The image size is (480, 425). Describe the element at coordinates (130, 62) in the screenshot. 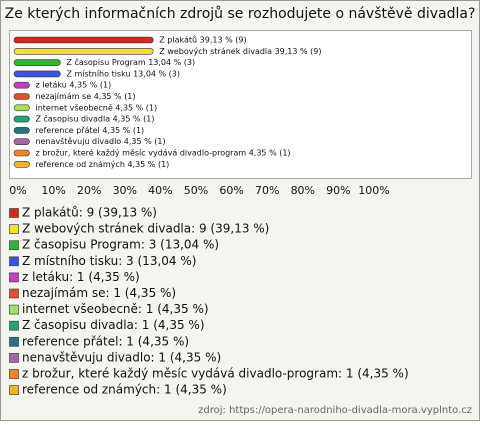

I see `value-label: Z časopisu Program 13,04 % (3)` at that location.